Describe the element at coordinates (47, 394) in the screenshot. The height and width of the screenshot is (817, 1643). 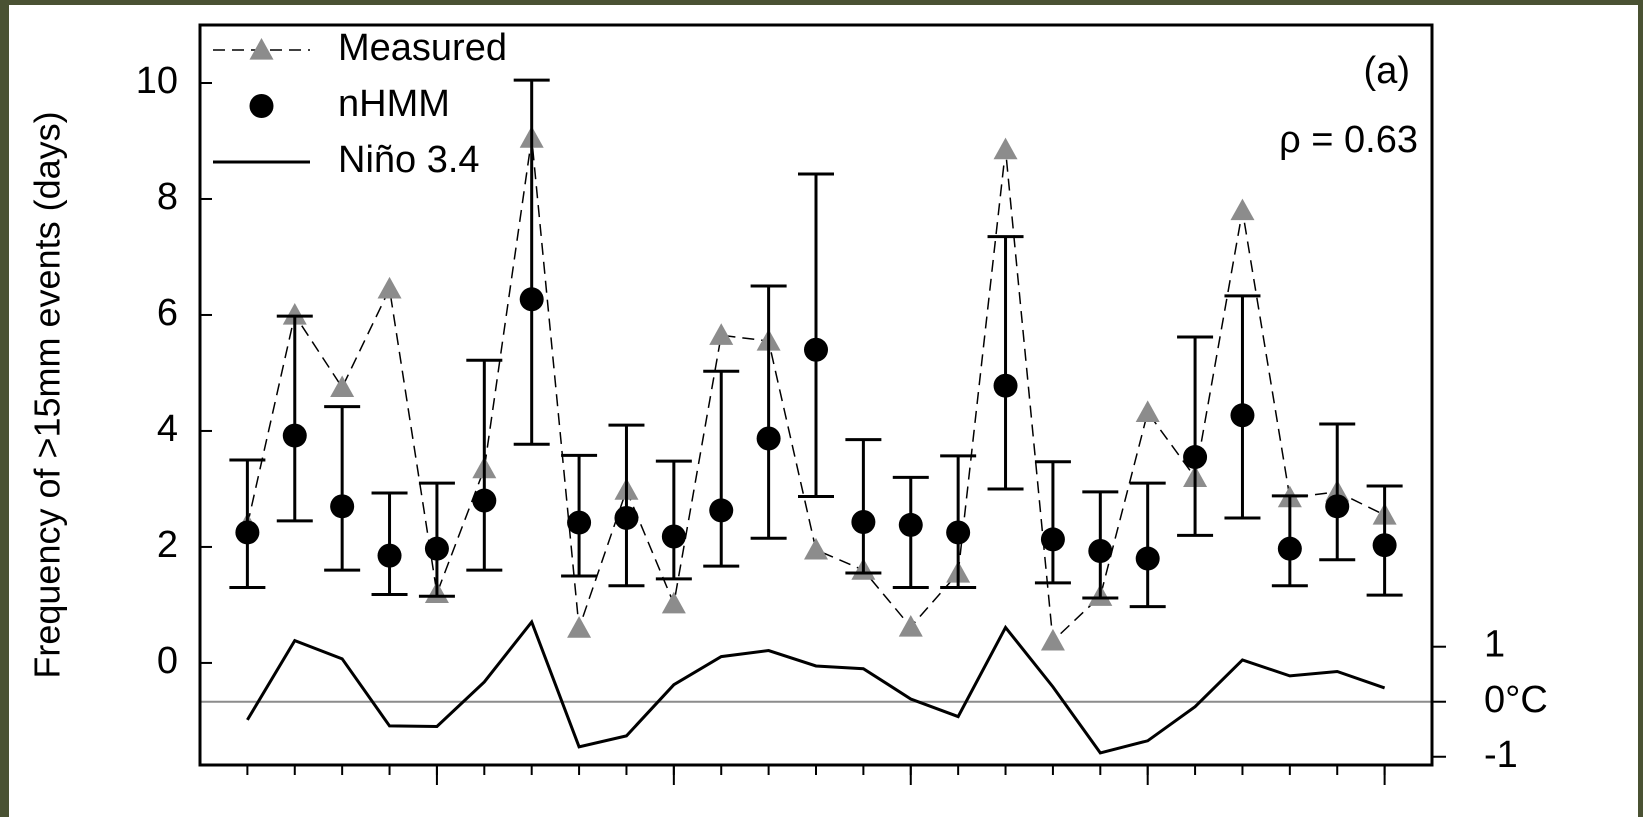
I see `y-axis-label: Frequency of >15mm events (days)` at that location.